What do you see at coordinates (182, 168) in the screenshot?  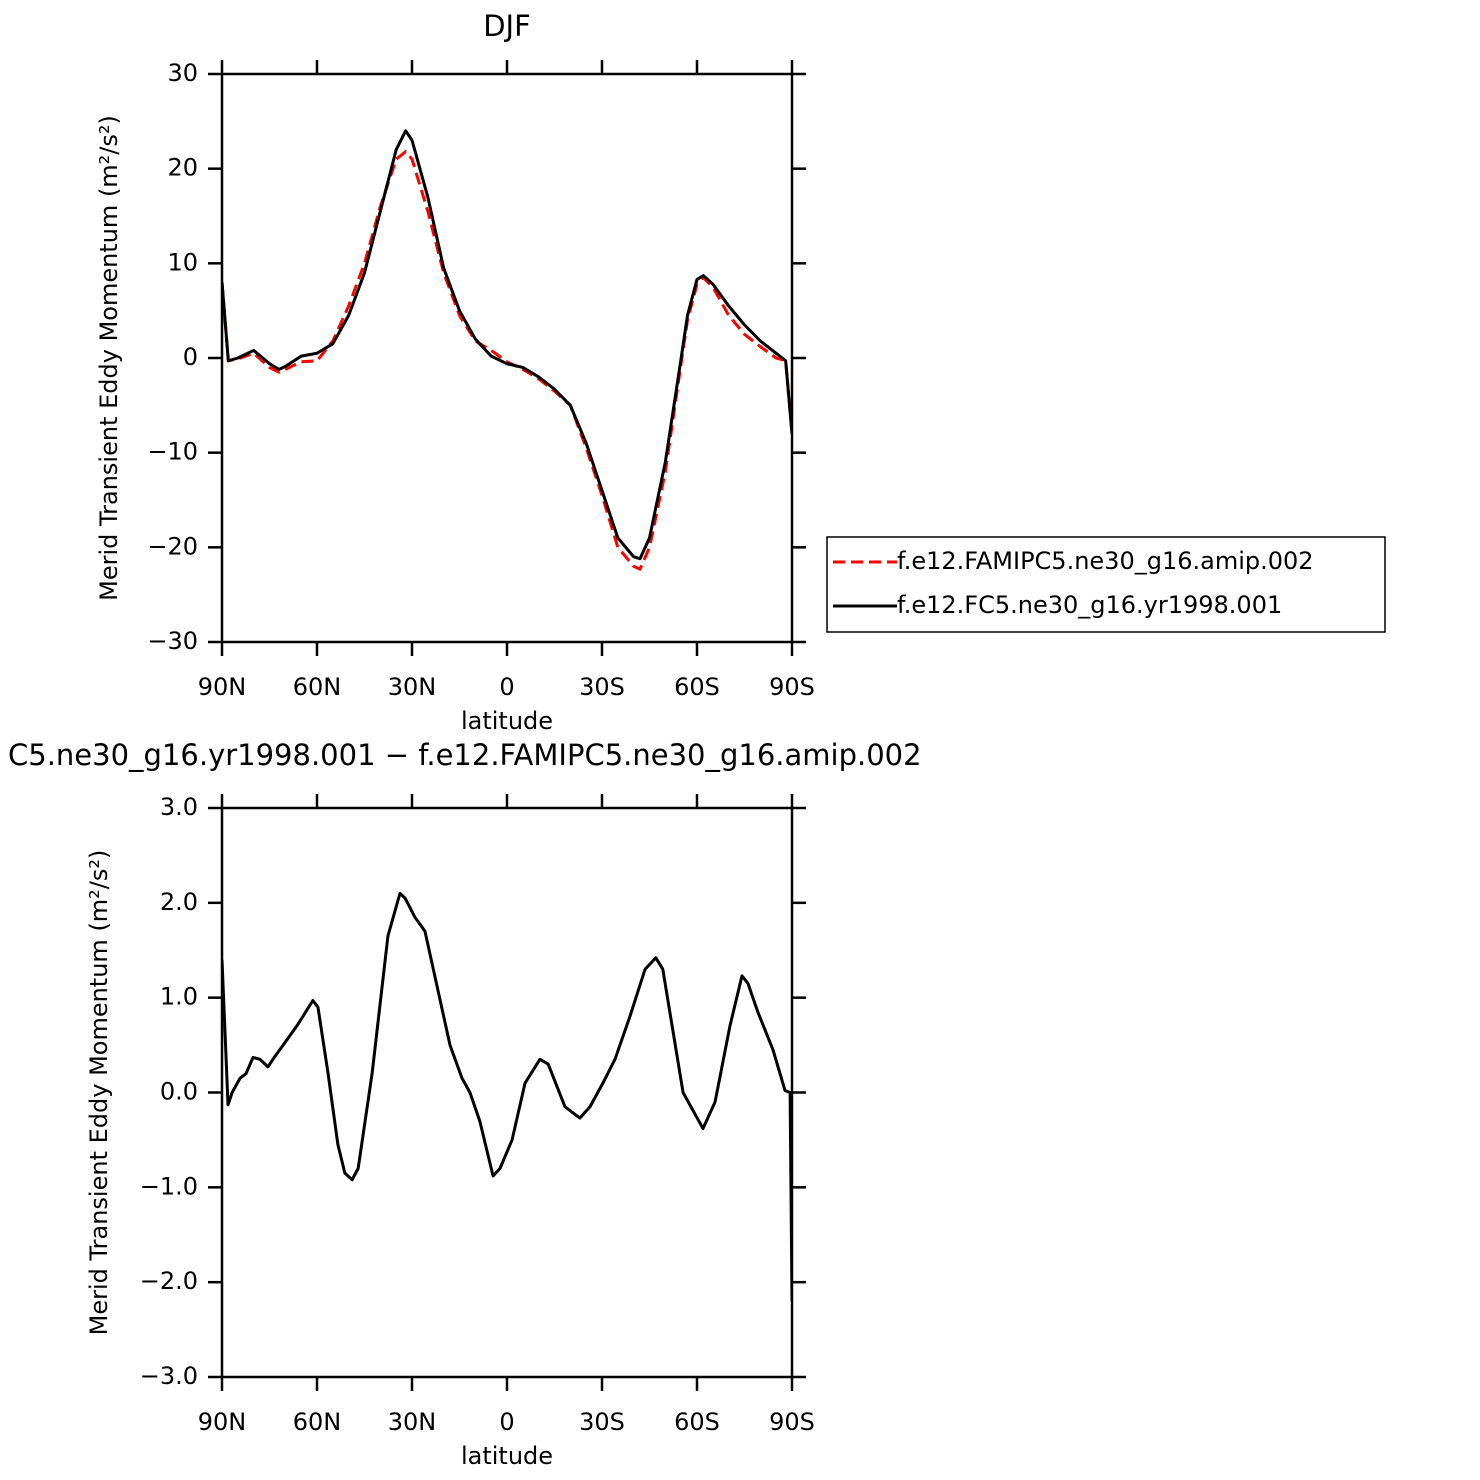 I see `y-tick-label: 20` at bounding box center [182, 168].